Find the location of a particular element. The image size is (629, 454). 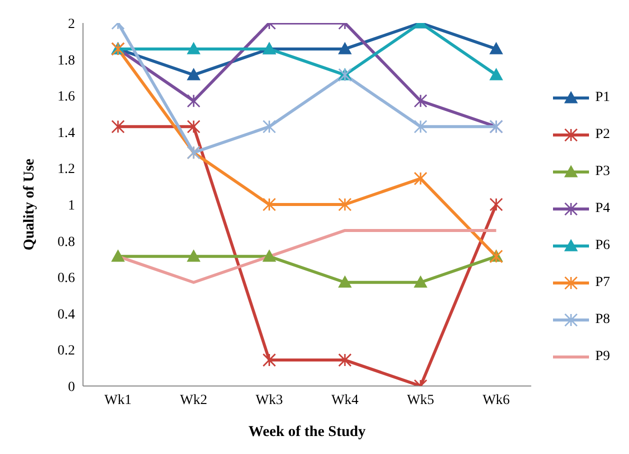

legend-label: P1 is located at coordinates (602, 98).